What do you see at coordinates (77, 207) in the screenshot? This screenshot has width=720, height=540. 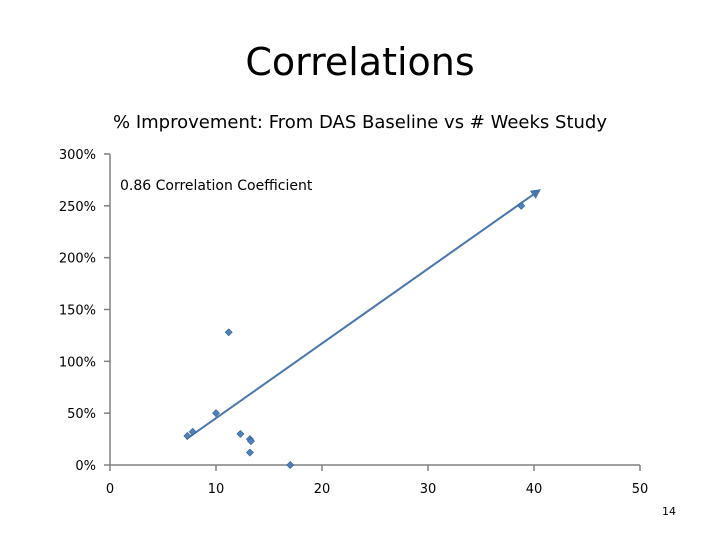 I see `y-tick-label: 250%` at bounding box center [77, 207].